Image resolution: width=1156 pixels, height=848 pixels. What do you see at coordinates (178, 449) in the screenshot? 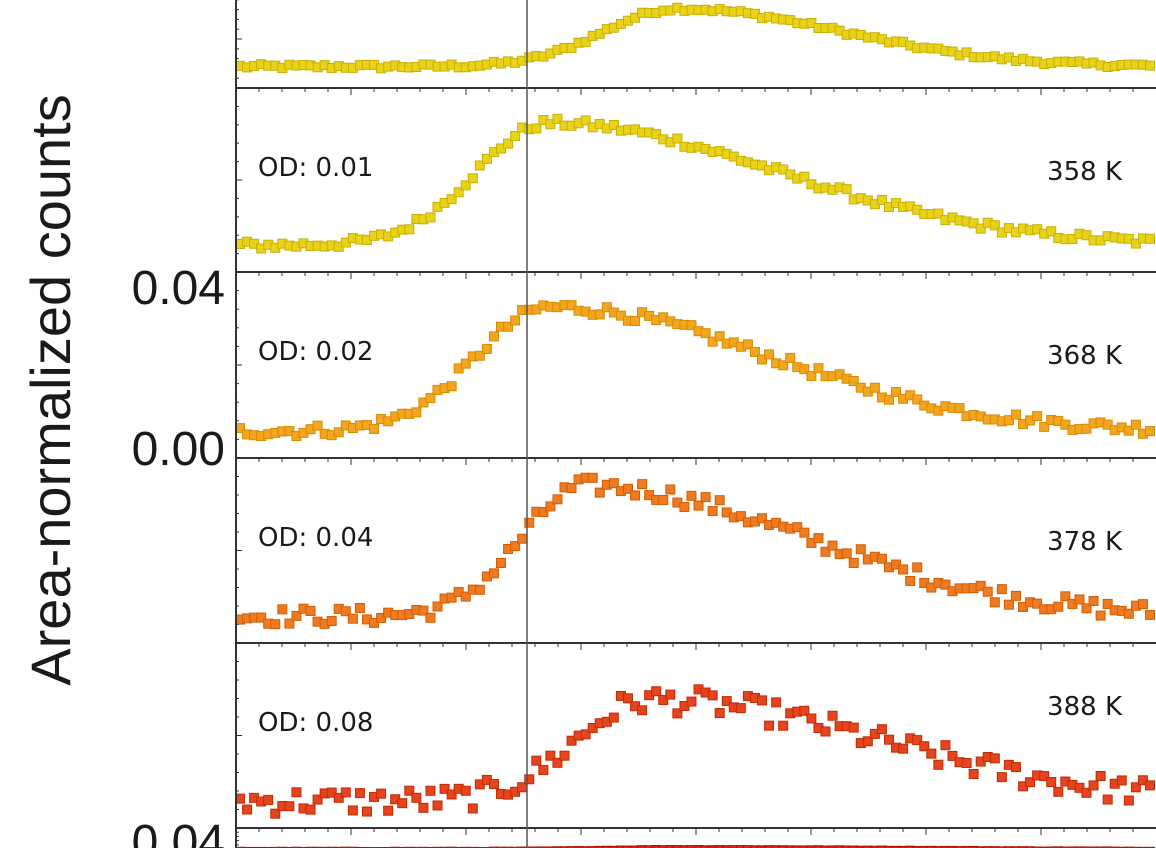
I see `y-tick-label-2: 0.00` at bounding box center [178, 449].